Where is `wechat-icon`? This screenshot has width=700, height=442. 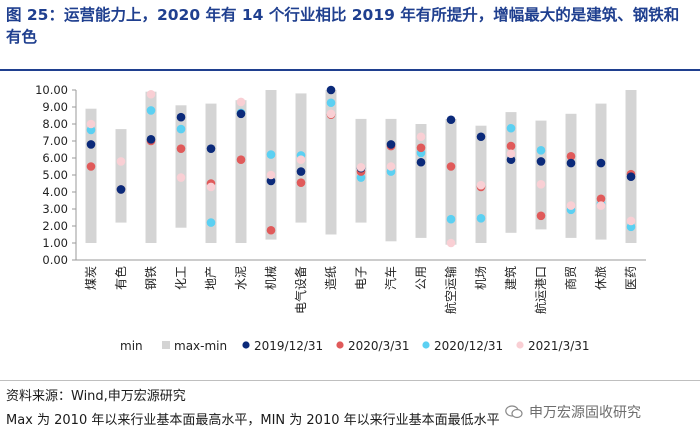 wechat-icon is located at coordinates (514, 412).